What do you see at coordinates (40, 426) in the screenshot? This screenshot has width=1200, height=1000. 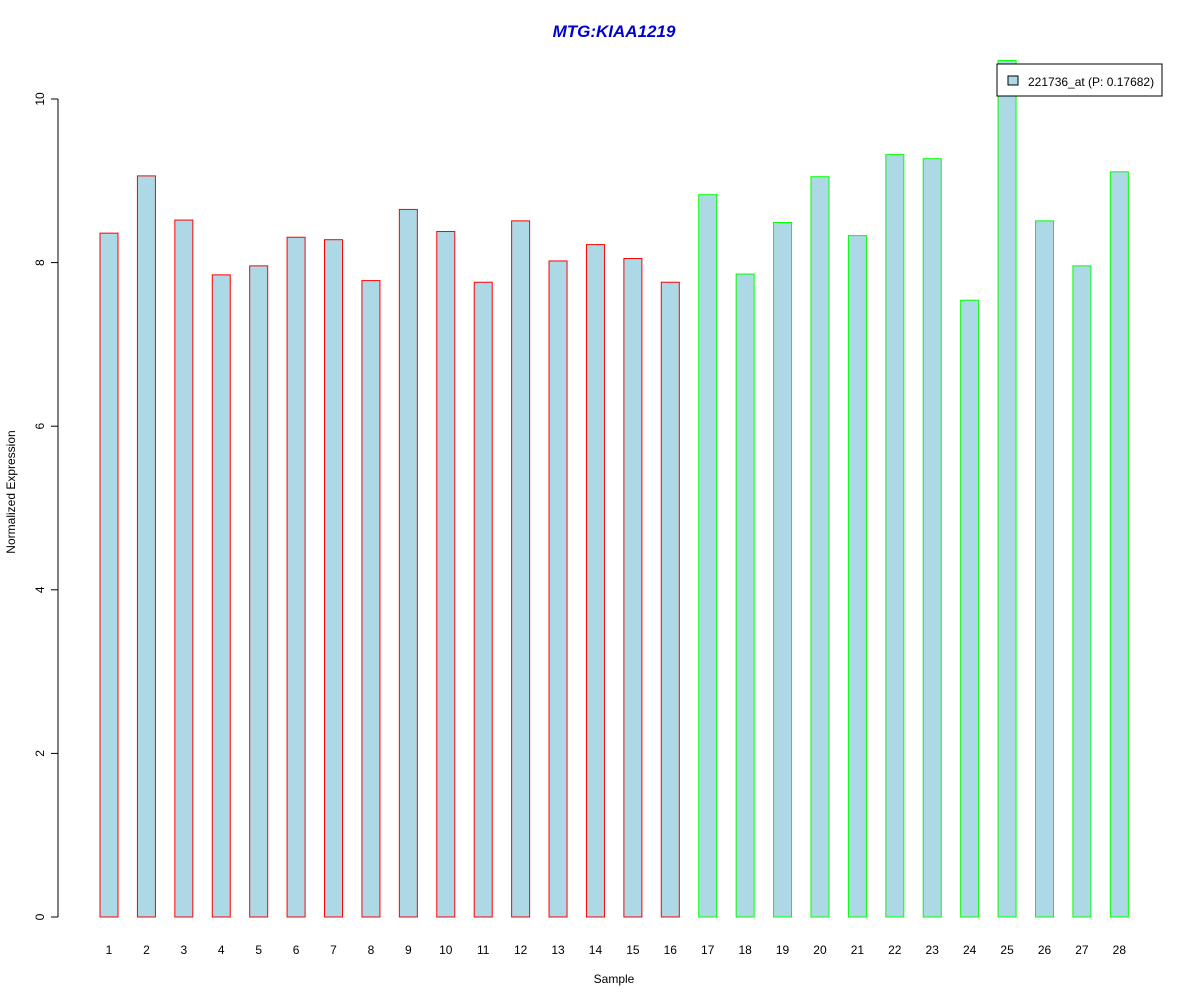 I see `y-tick-label: 6` at bounding box center [40, 426].